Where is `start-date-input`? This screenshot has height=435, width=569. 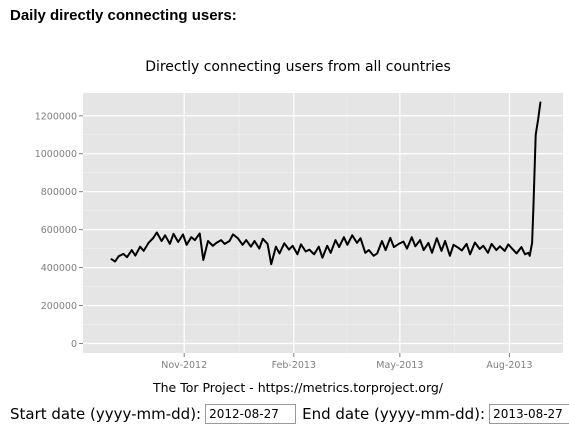 start-date-input is located at coordinates (251, 414).